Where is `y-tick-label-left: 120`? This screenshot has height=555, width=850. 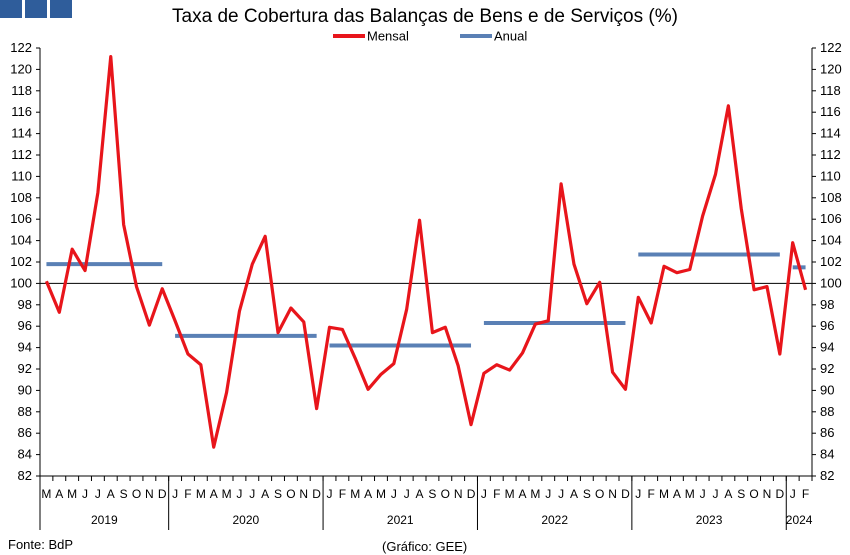
y-tick-label-left: 120 is located at coordinates (21, 68).